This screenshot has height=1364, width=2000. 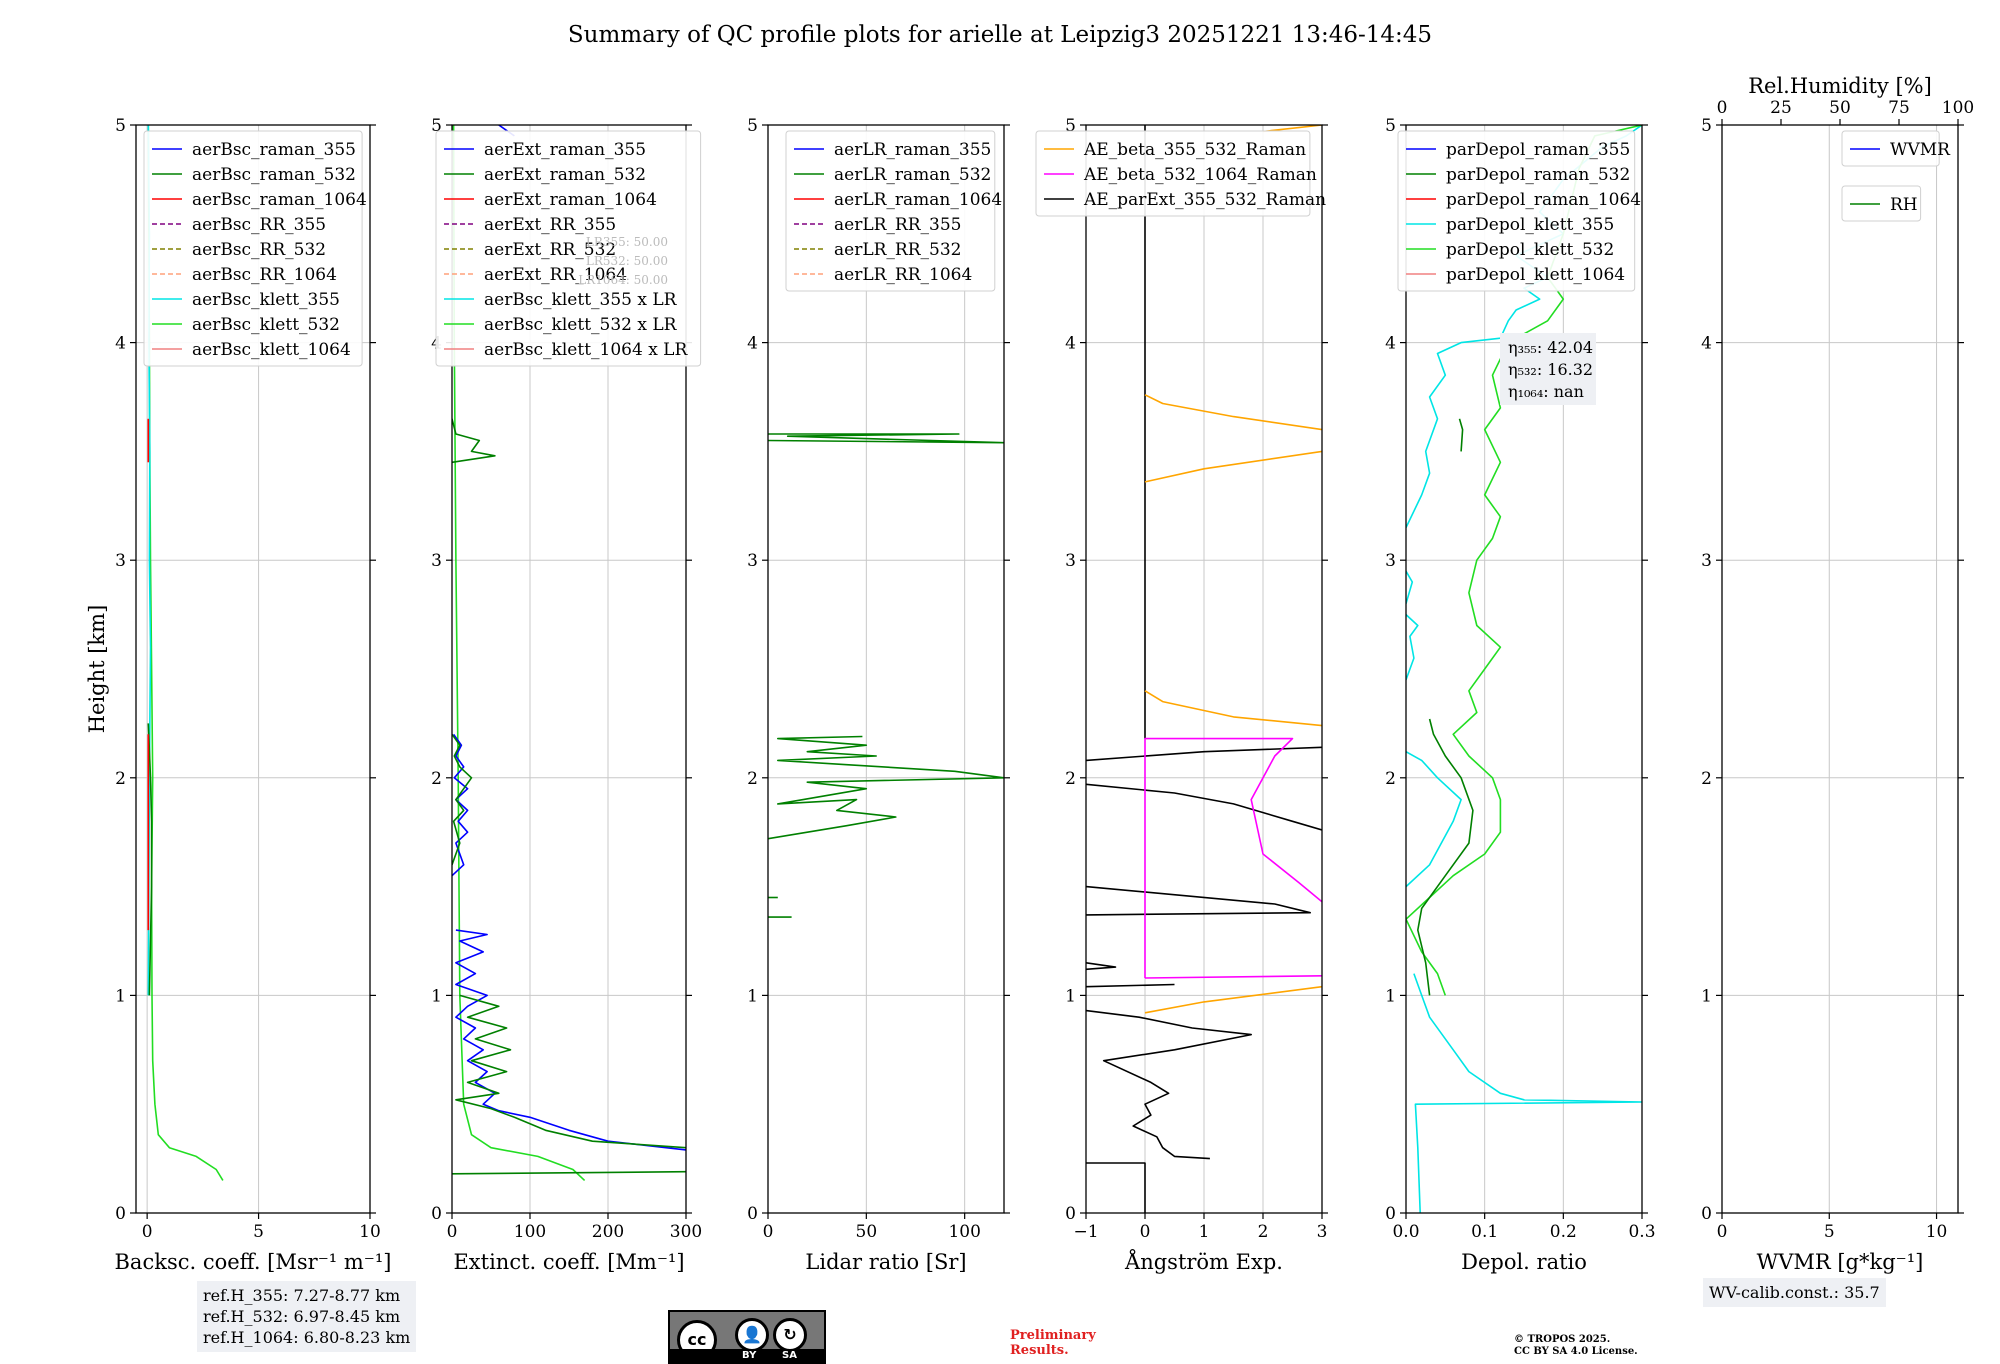 I want to click on lr-note-label: LR355: 50.00, so click(x=627, y=242).